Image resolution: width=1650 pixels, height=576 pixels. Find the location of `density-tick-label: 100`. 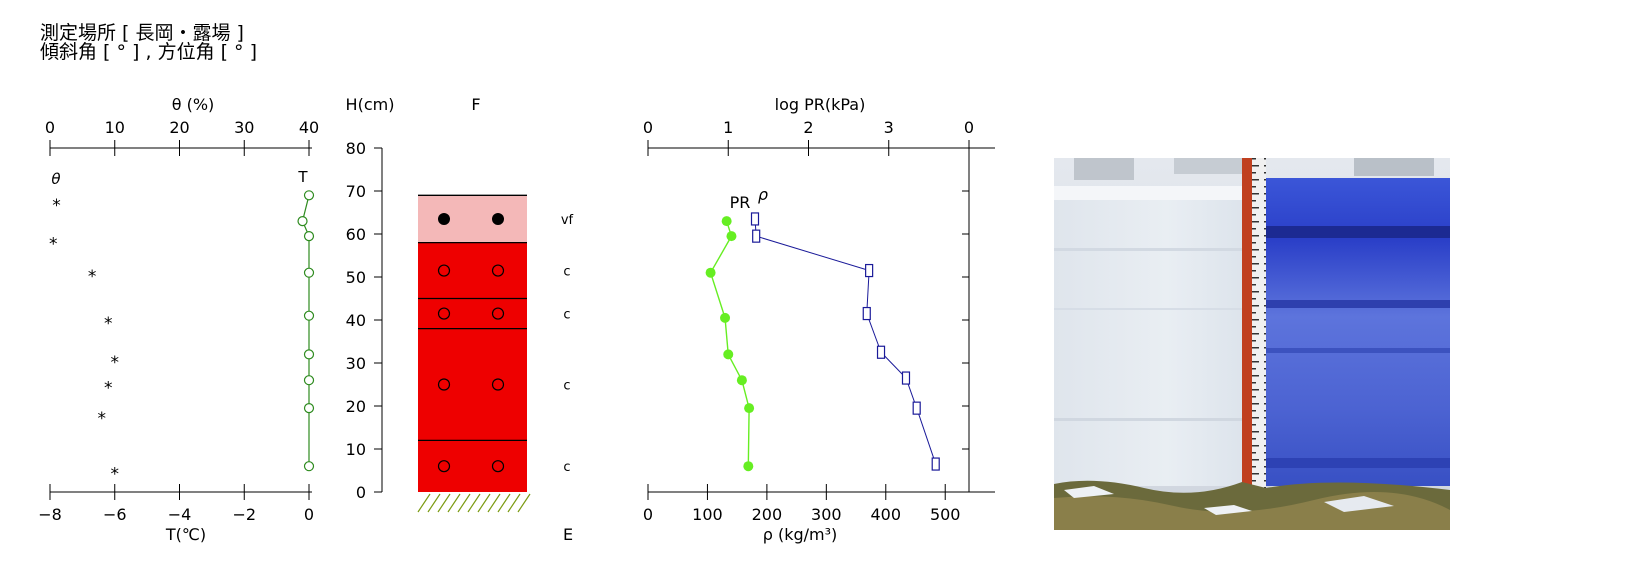

density-tick-label: 100 is located at coordinates (707, 514).